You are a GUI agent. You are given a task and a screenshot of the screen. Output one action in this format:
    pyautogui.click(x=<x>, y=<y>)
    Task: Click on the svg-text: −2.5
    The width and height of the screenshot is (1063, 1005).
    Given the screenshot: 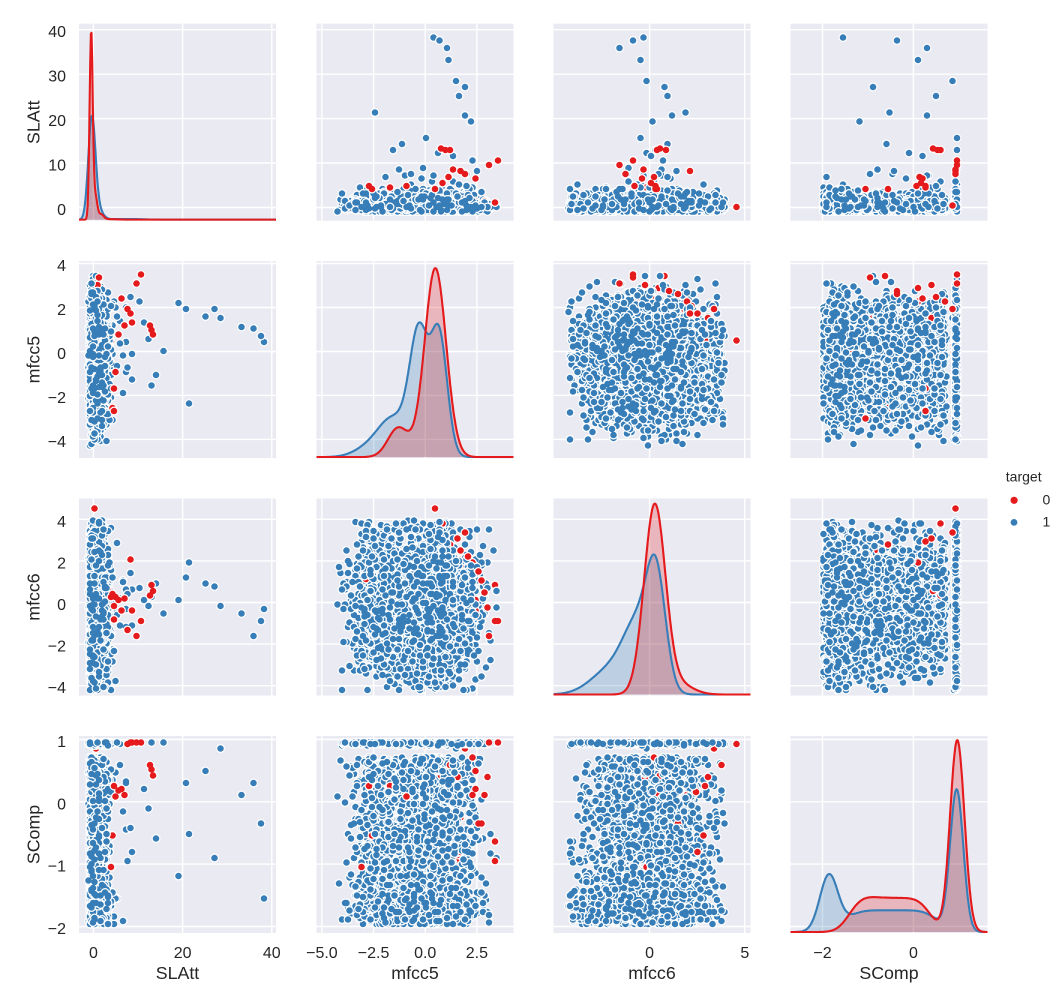 What is the action you would take?
    pyautogui.click(x=374, y=953)
    